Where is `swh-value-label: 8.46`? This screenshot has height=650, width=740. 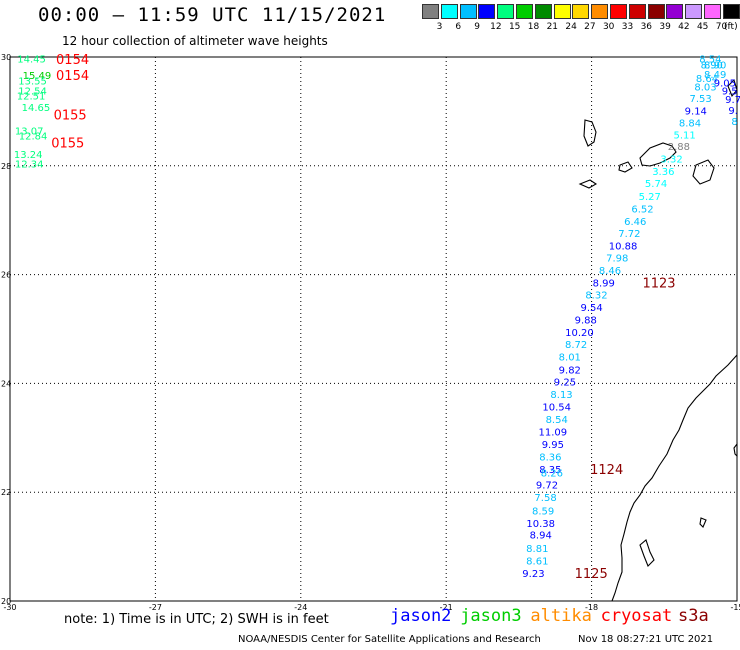
swh-value-label: 8.46 is located at coordinates (610, 271).